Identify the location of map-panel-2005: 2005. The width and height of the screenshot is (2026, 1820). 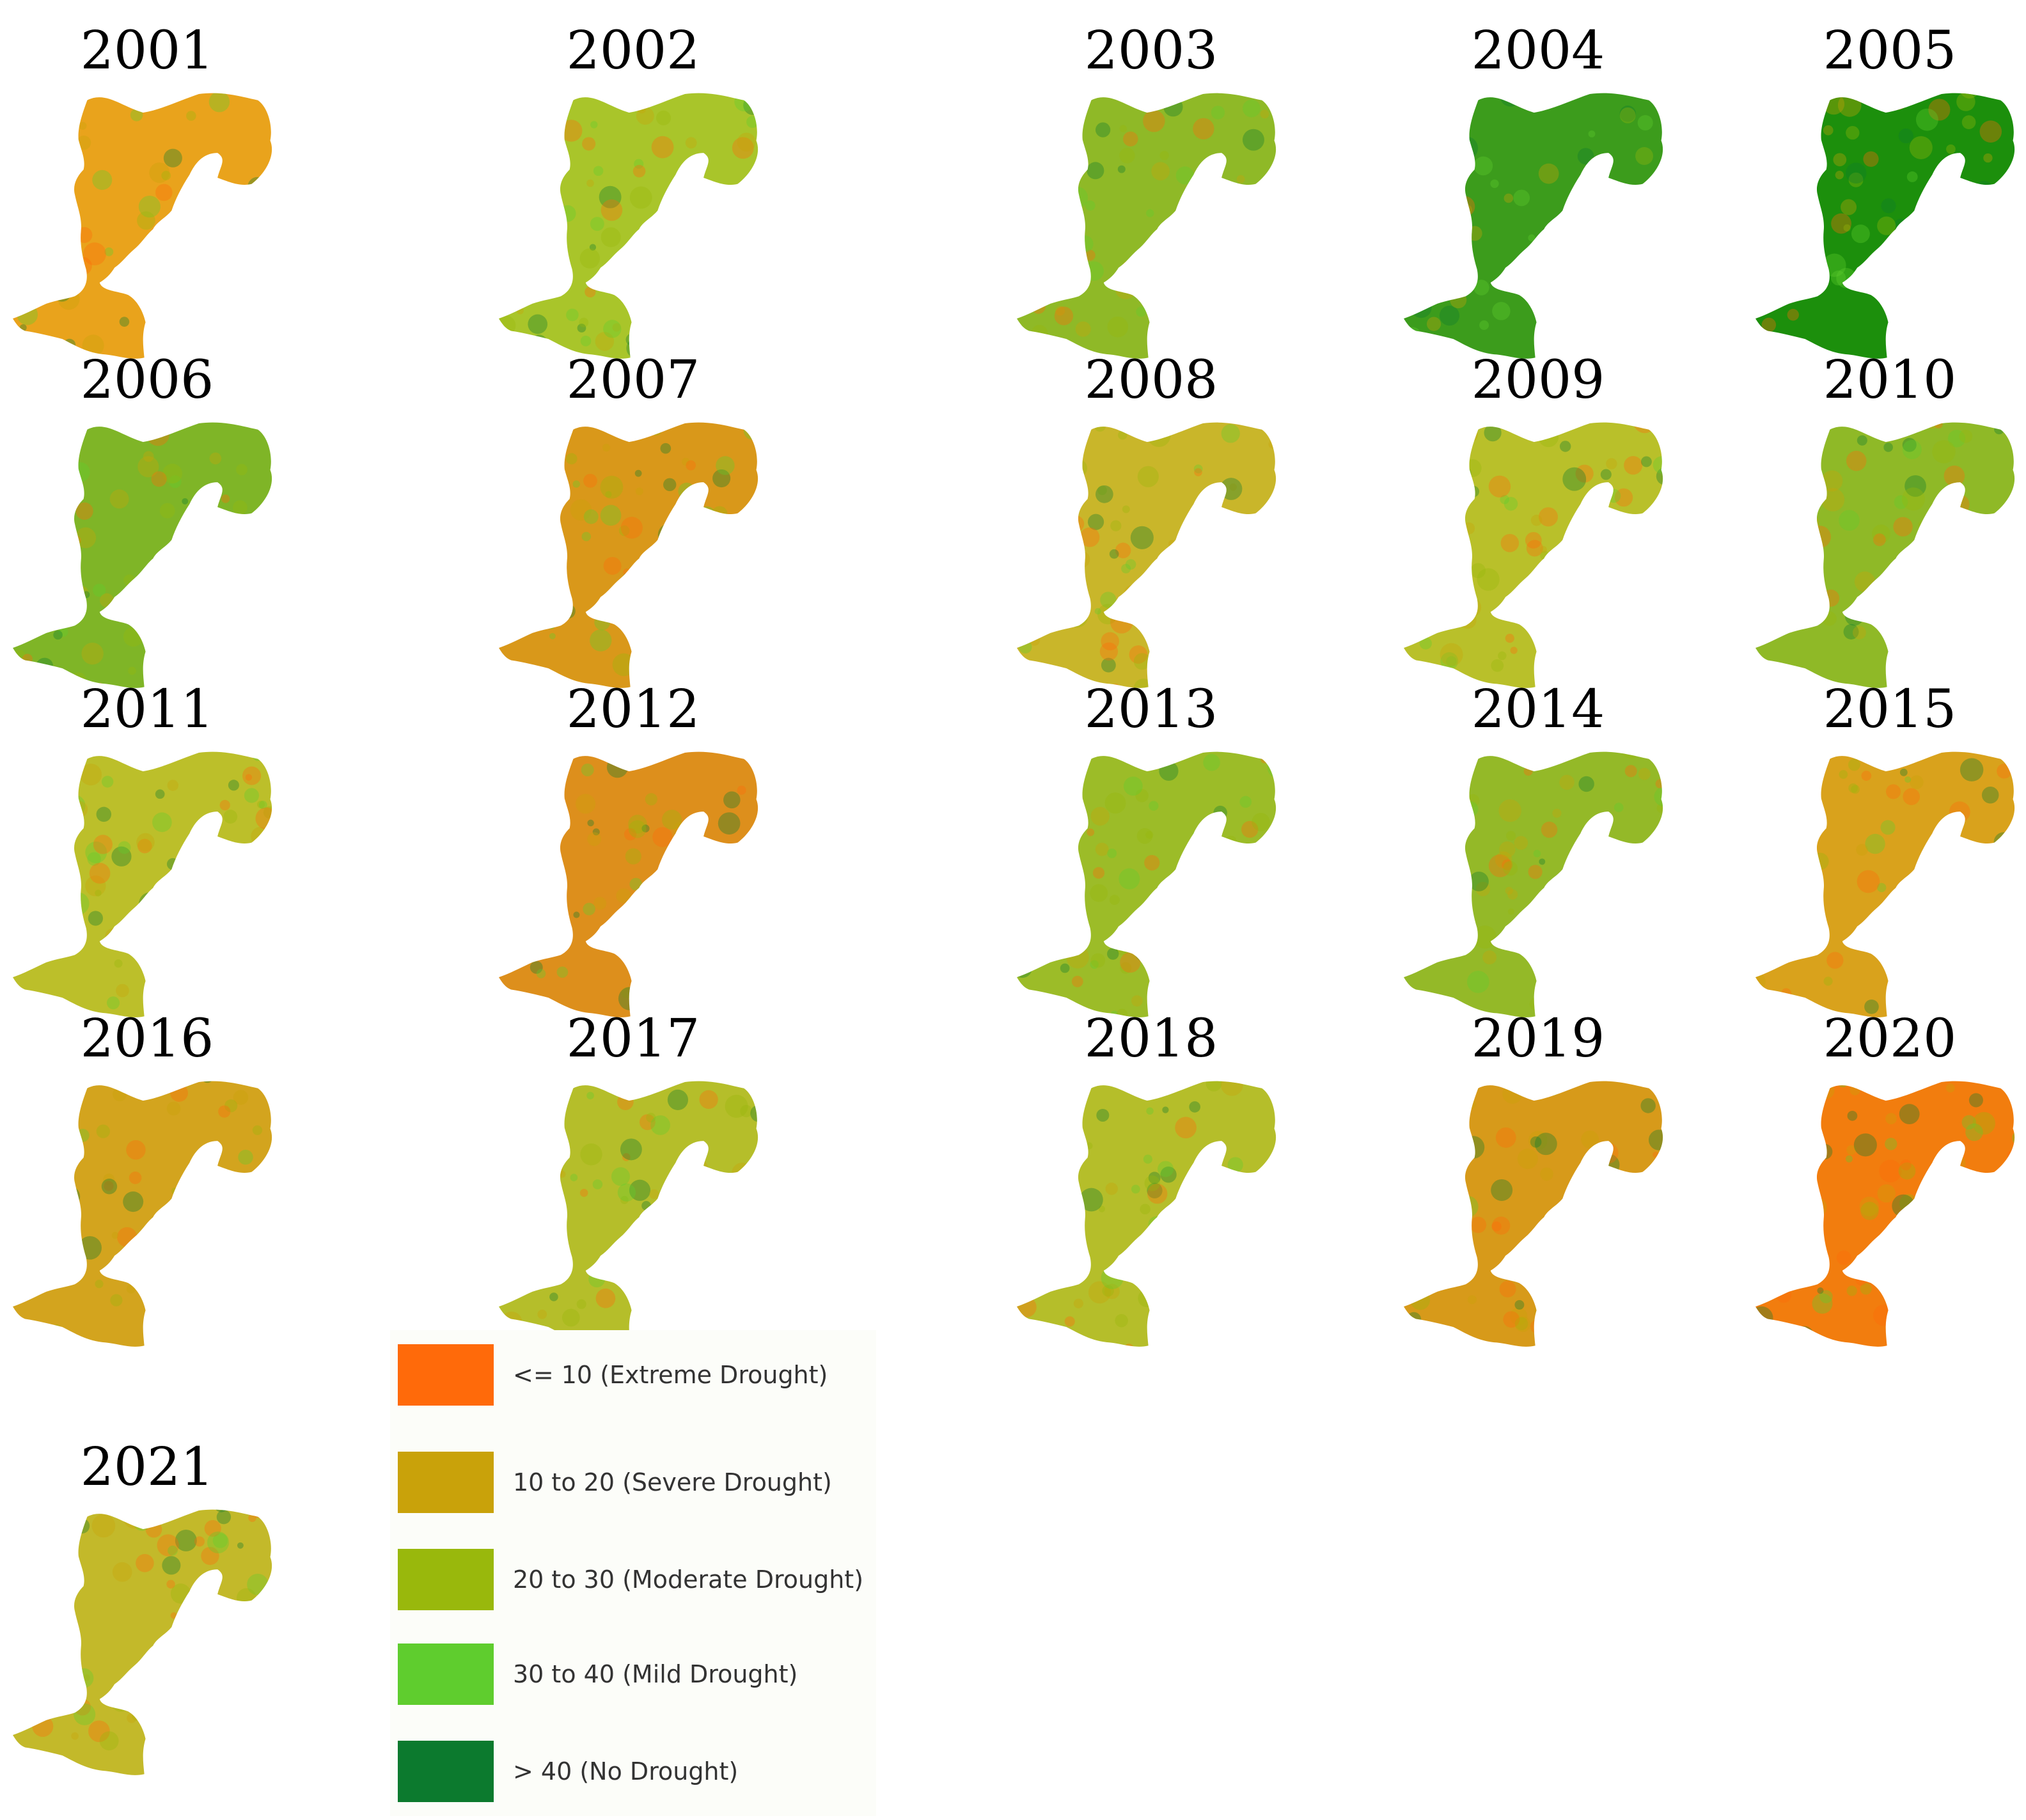
(1884, 189).